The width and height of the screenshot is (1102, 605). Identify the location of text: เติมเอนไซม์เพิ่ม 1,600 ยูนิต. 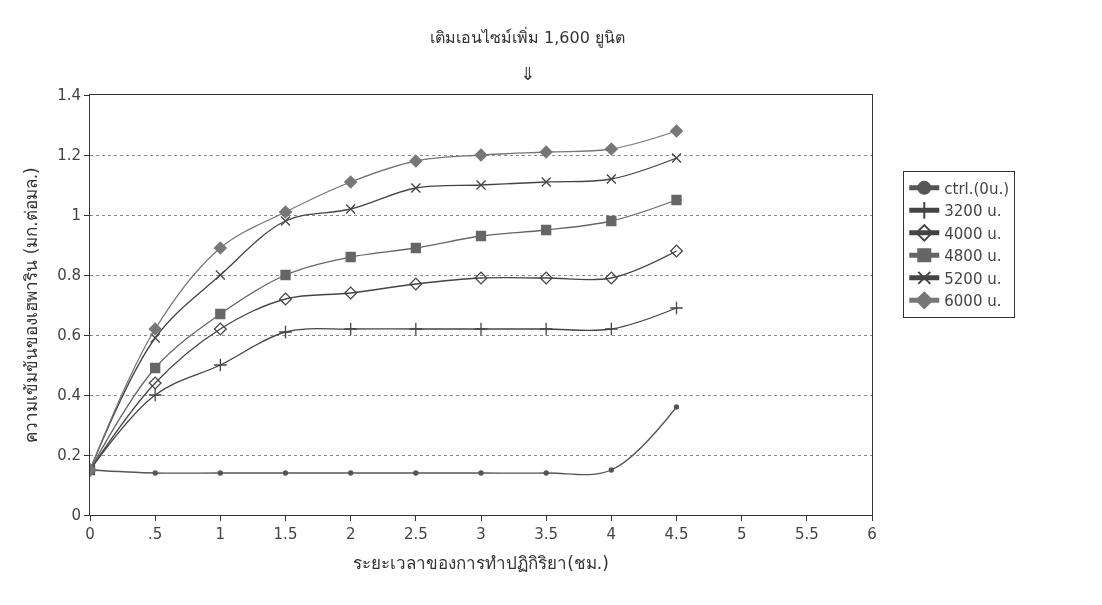
(527, 37).